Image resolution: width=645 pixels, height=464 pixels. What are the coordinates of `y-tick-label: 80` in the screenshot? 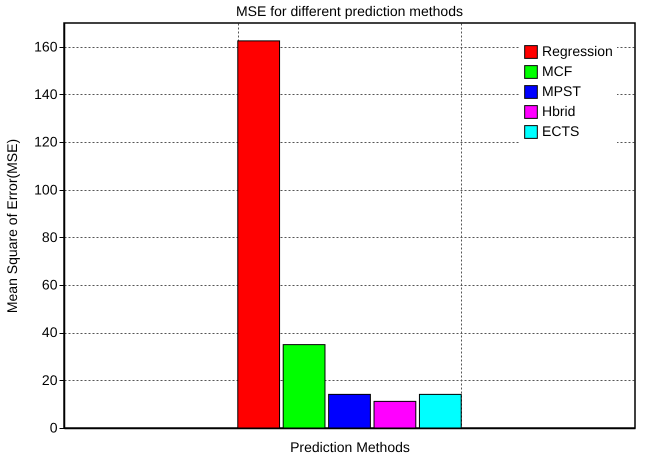 It's located at (50, 236).